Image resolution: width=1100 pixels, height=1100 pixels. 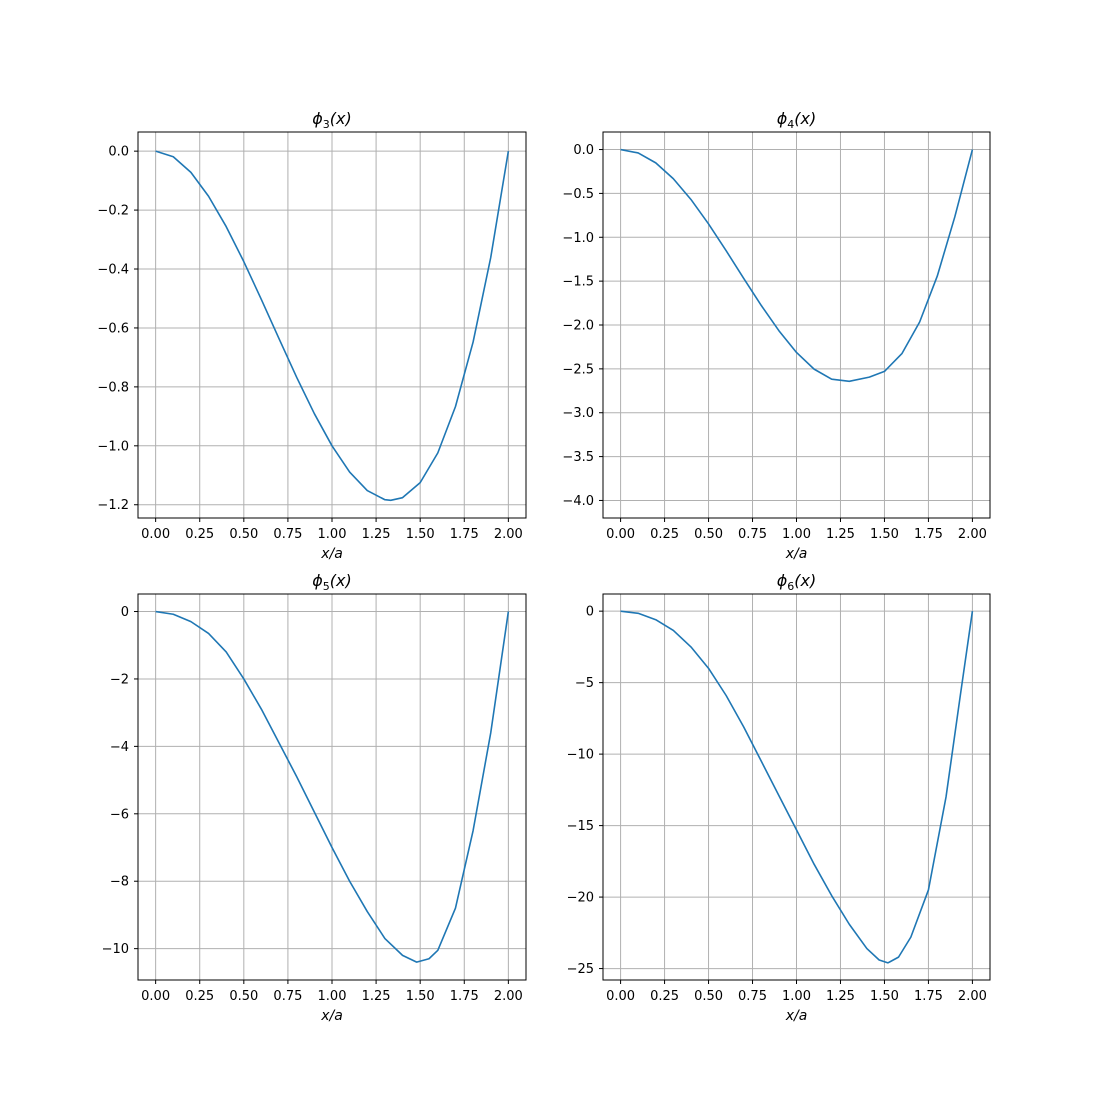 I want to click on y-tick-label: −2.5, so click(x=578, y=369).